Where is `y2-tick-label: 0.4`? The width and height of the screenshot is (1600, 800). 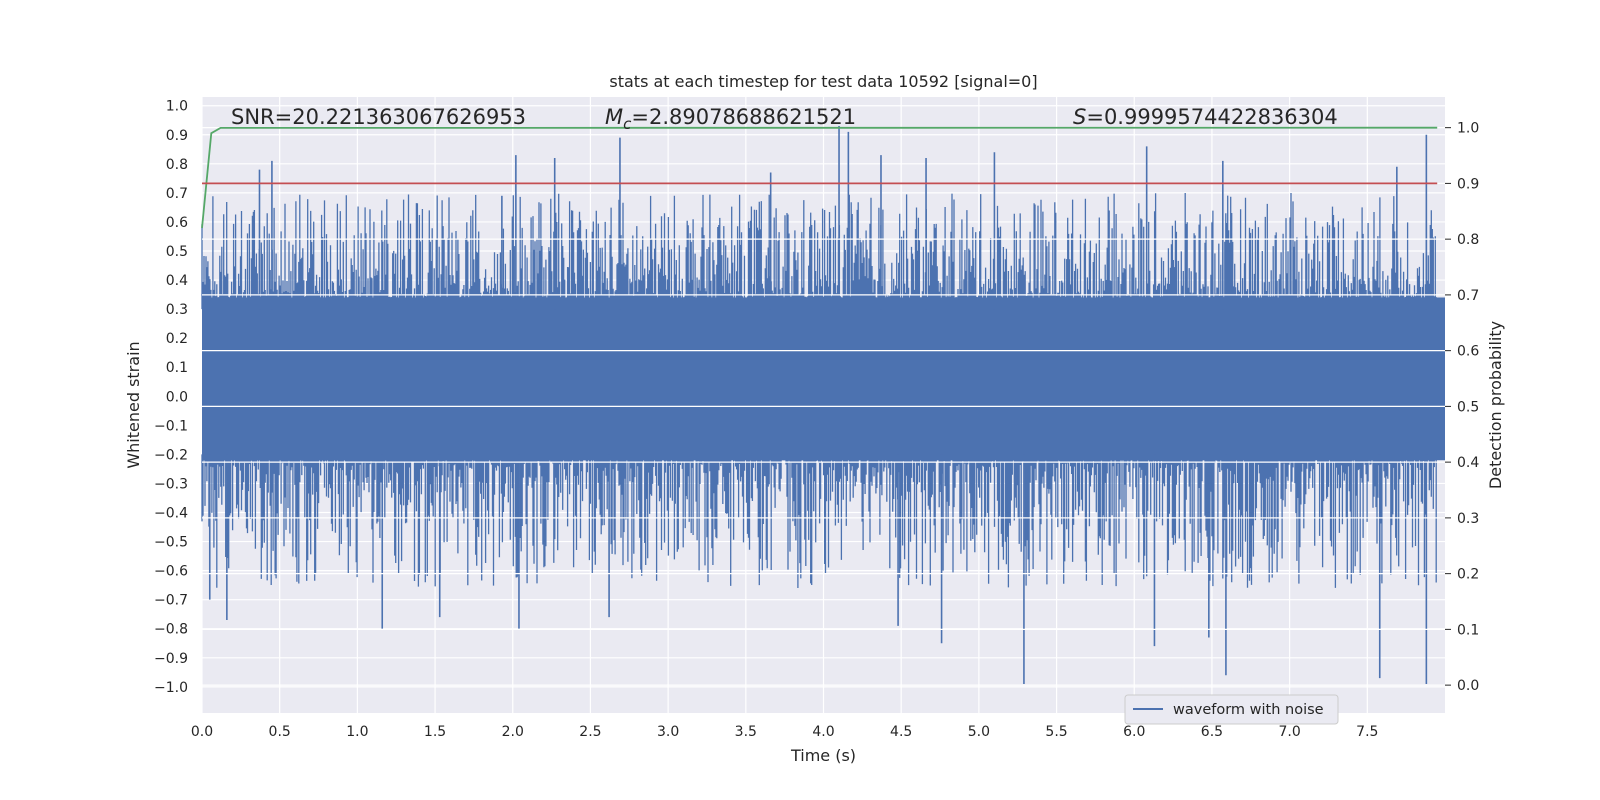 y2-tick-label: 0.4 is located at coordinates (1468, 463).